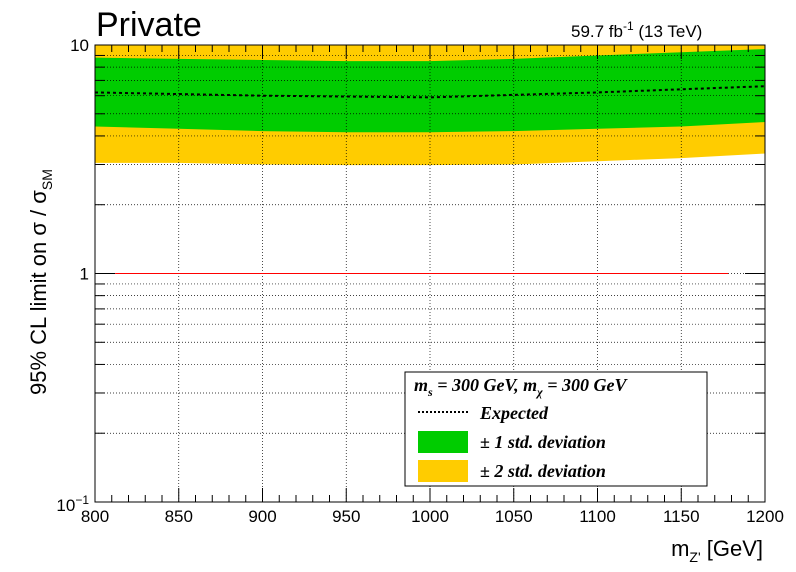  Describe the element at coordinates (84, 274) in the screenshot. I see `y-tick-label: 1` at that location.